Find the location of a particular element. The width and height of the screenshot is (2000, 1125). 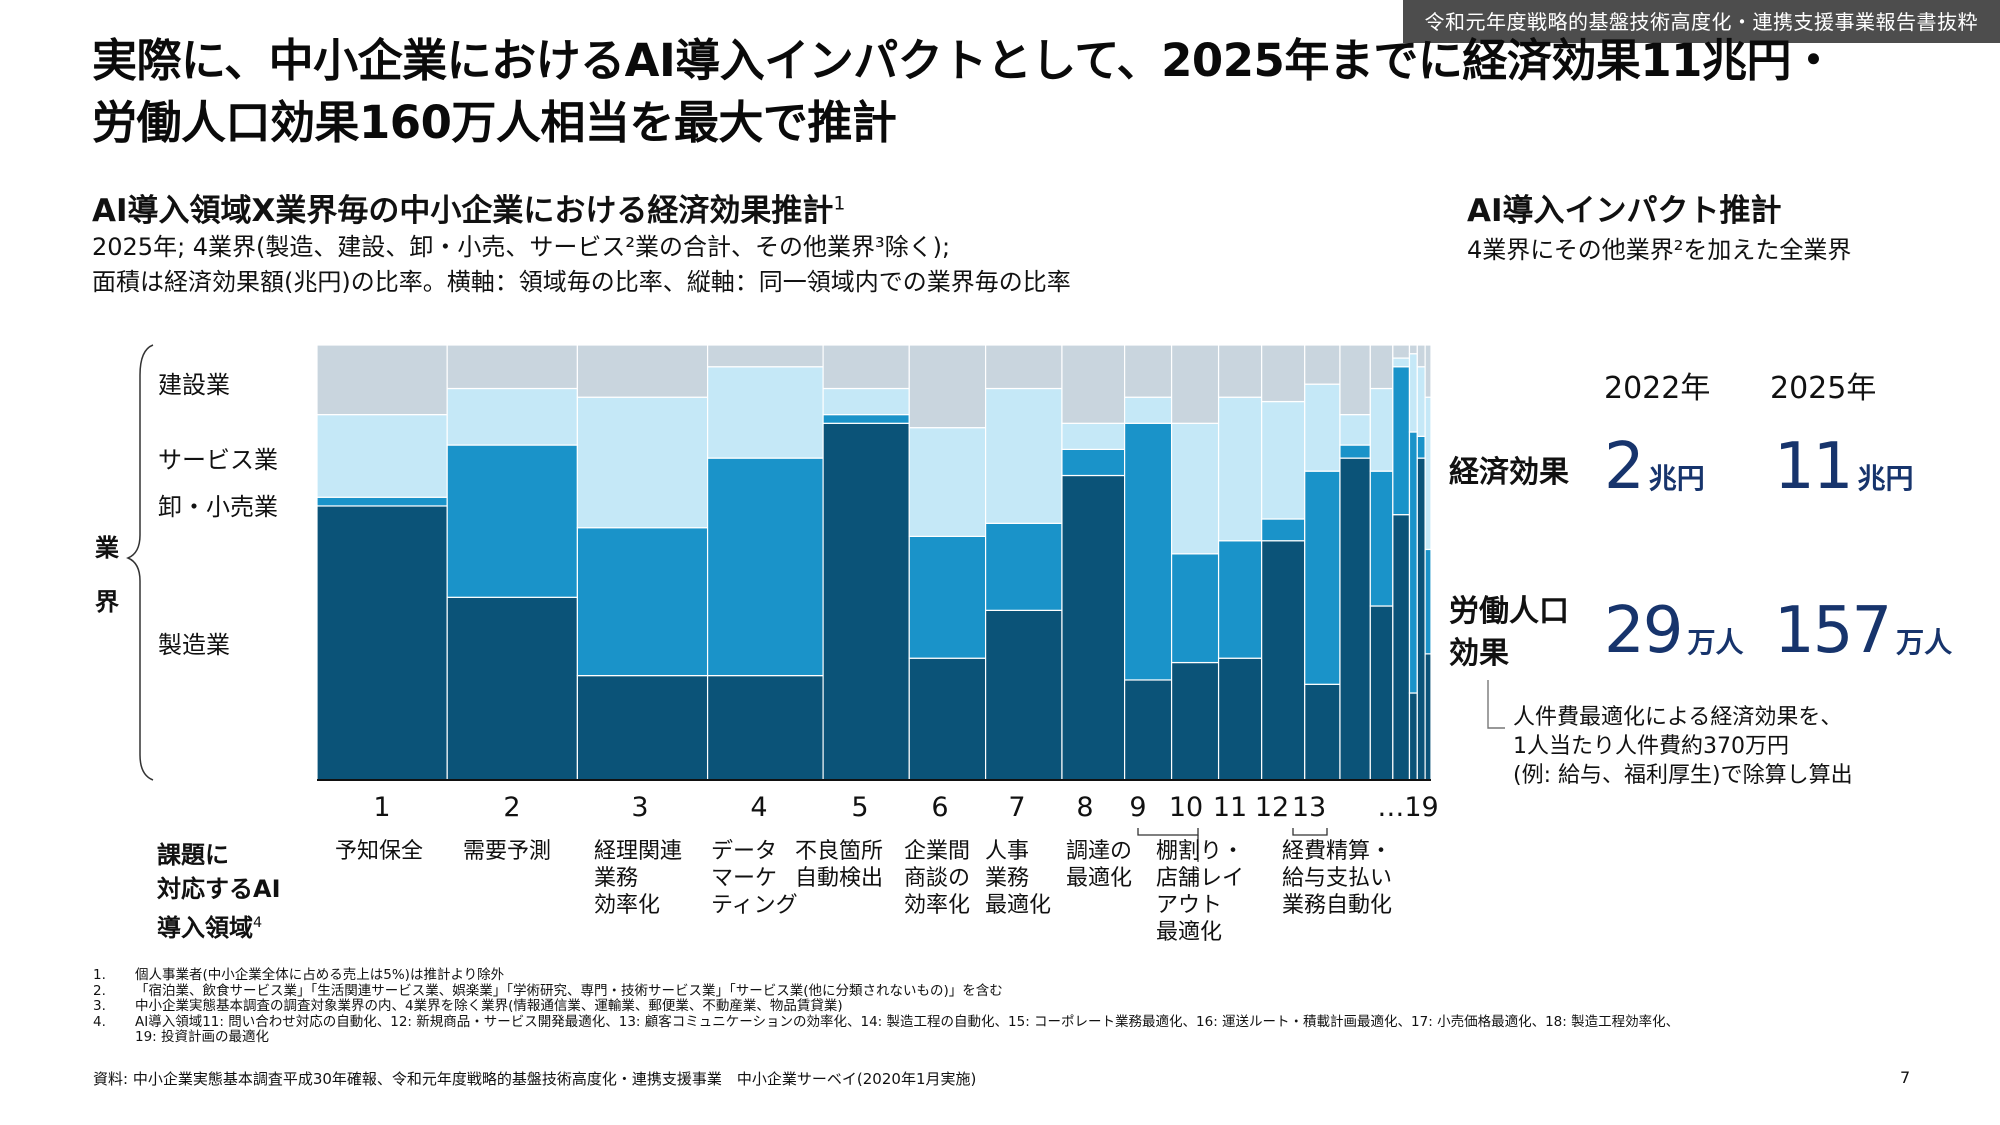

mekko-cell-area18-series0 is located at coordinates (1421, 619).